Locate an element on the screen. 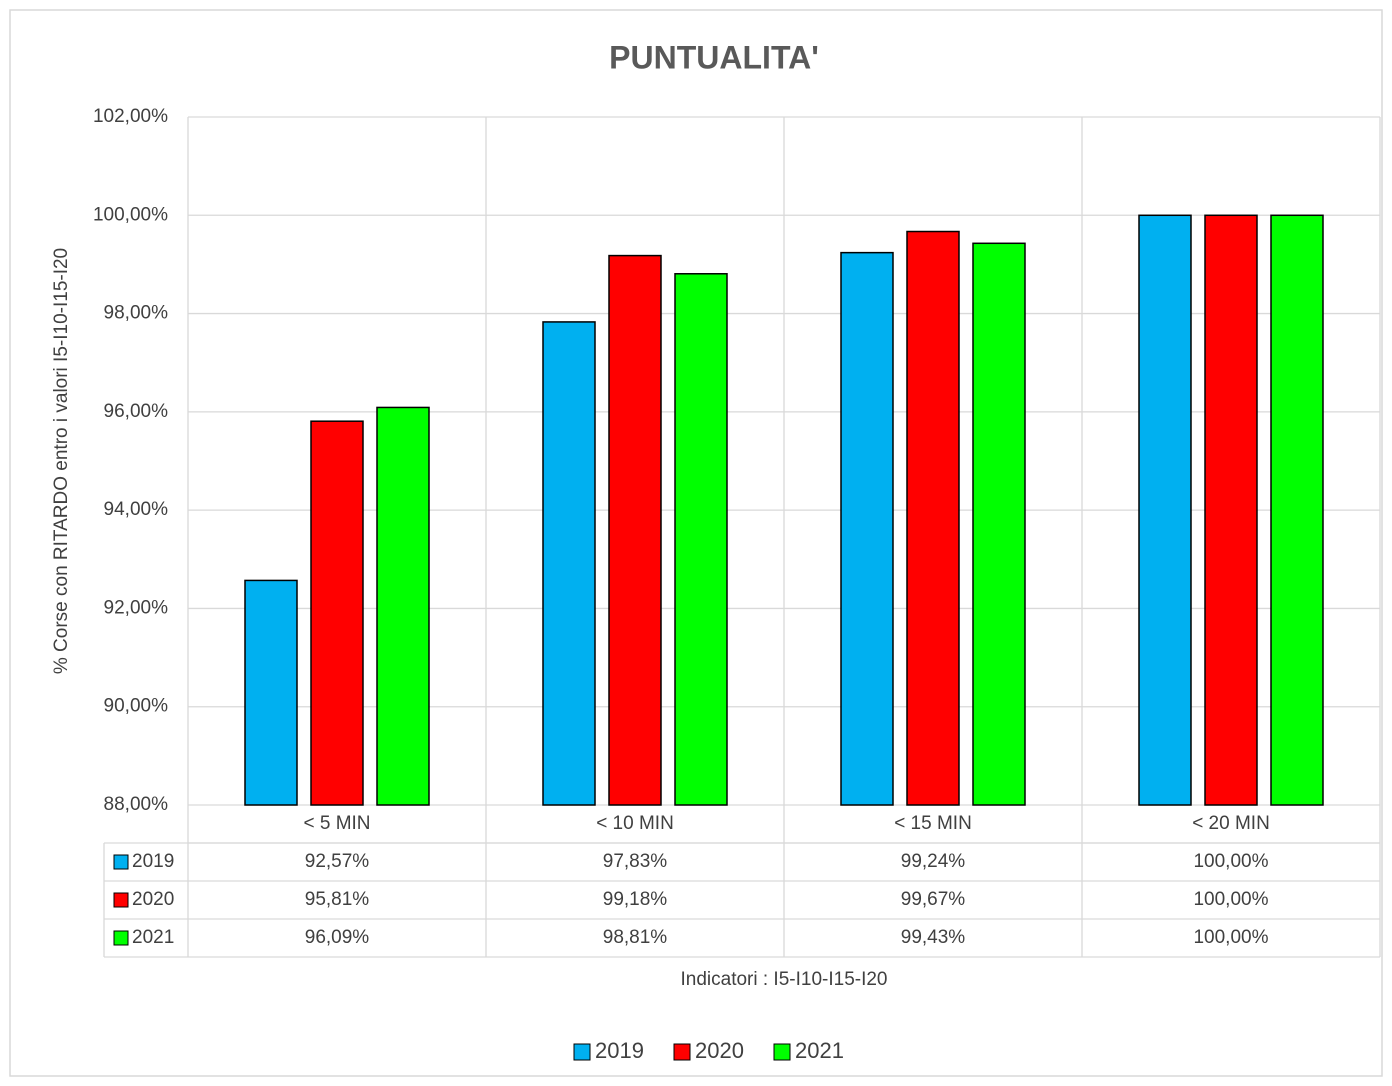 The height and width of the screenshot is (1086, 1392). x-tick-label: < 5 MIN is located at coordinates (336, 823).